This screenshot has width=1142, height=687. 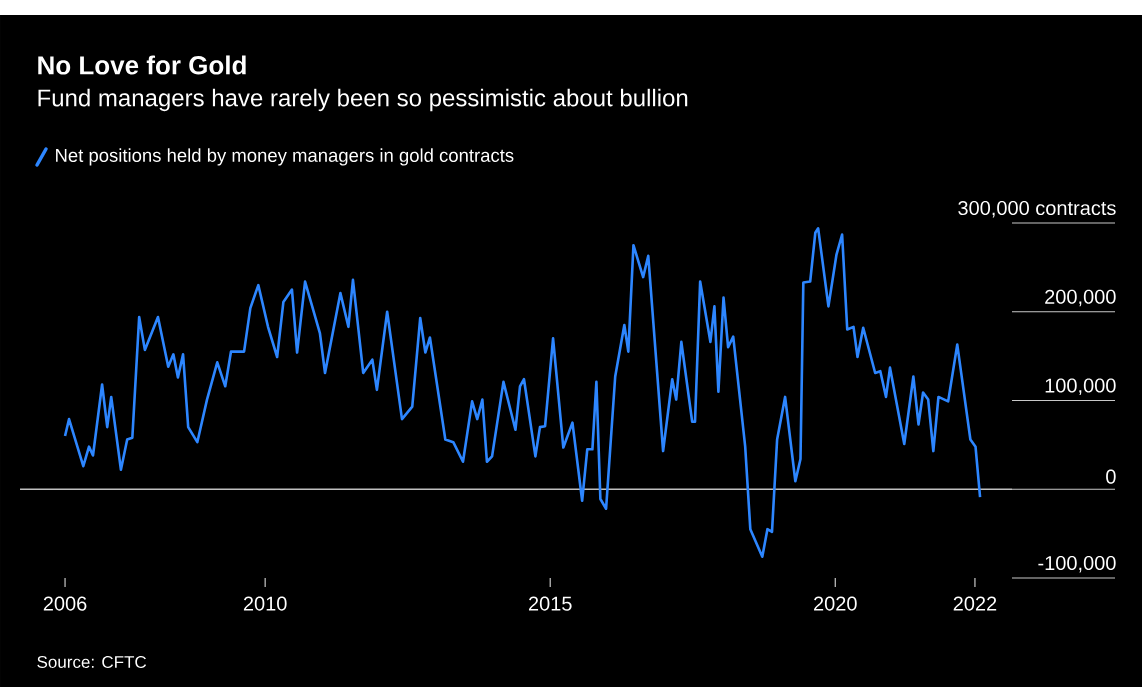 What do you see at coordinates (975, 603) in the screenshot?
I see `x-tick-label: 2022` at bounding box center [975, 603].